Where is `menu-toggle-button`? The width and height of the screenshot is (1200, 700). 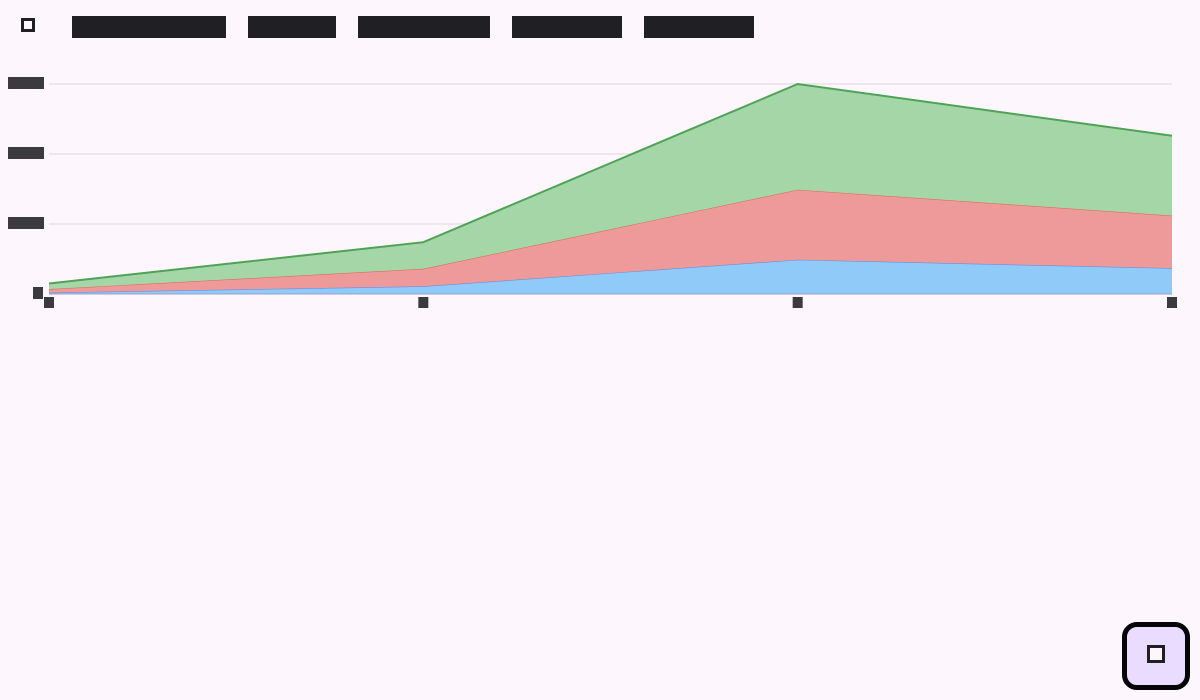 menu-toggle-button is located at coordinates (28, 25).